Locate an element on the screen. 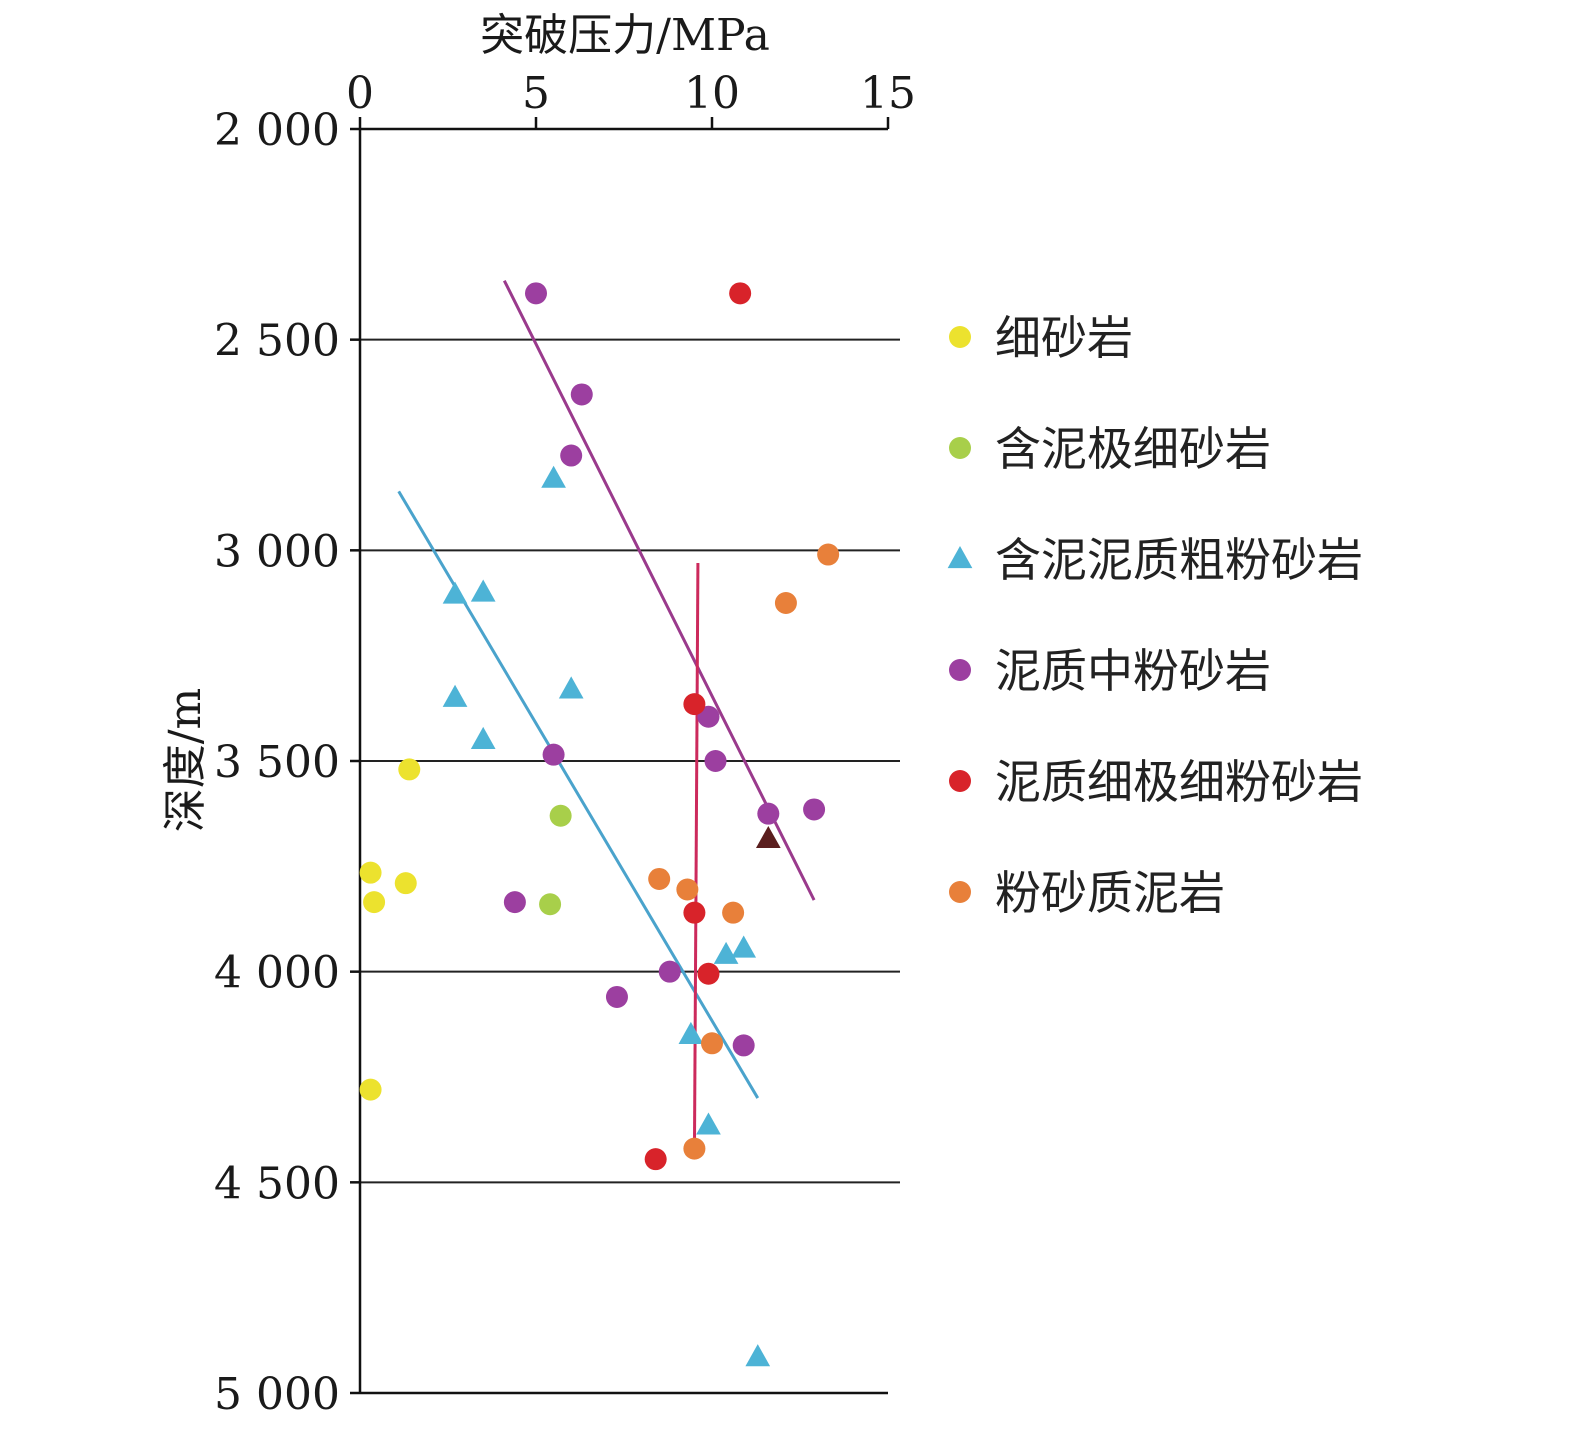 This screenshot has height=1435, width=1575. x-tick-label: 15 is located at coordinates (888, 93).